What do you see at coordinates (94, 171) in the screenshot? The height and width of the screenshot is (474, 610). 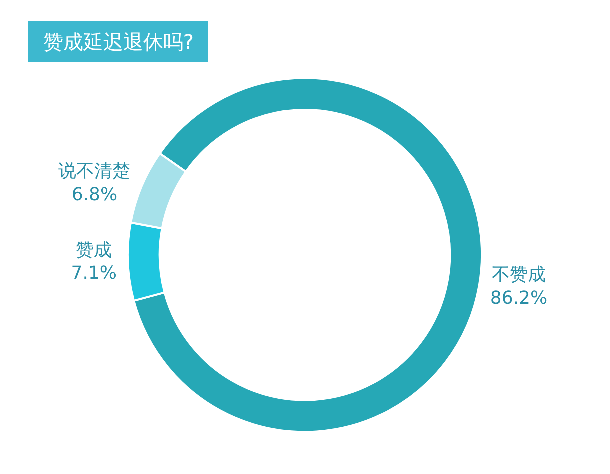 I see `slice-label: 说不清楚` at bounding box center [94, 171].